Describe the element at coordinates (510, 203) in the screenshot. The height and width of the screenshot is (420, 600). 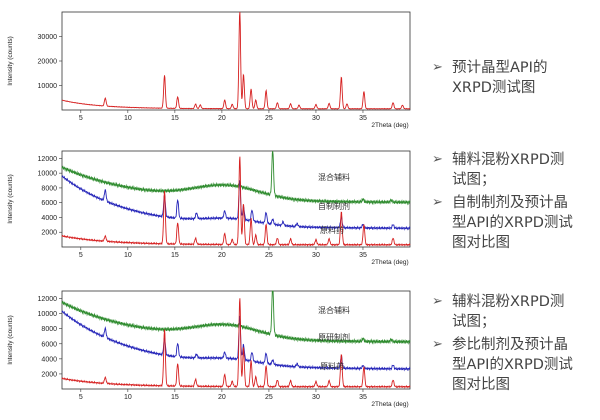
I see `bullet-line: 自制制剂及预计晶` at that location.